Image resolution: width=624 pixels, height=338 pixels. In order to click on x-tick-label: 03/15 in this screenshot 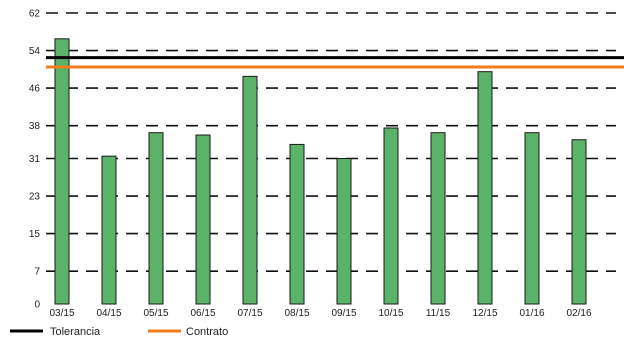, I will do `click(61, 313)`.